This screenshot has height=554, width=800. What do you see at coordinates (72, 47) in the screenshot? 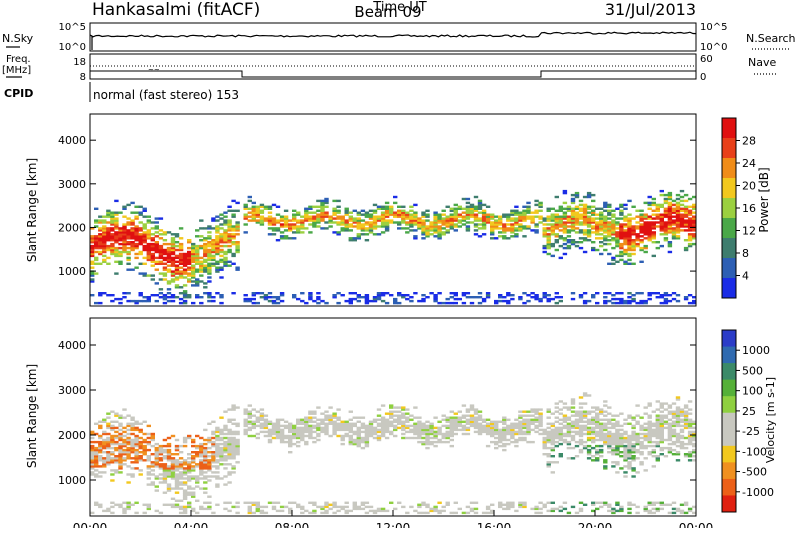
I see `noise-left-tick-bottom: 10^0` at bounding box center [72, 47].